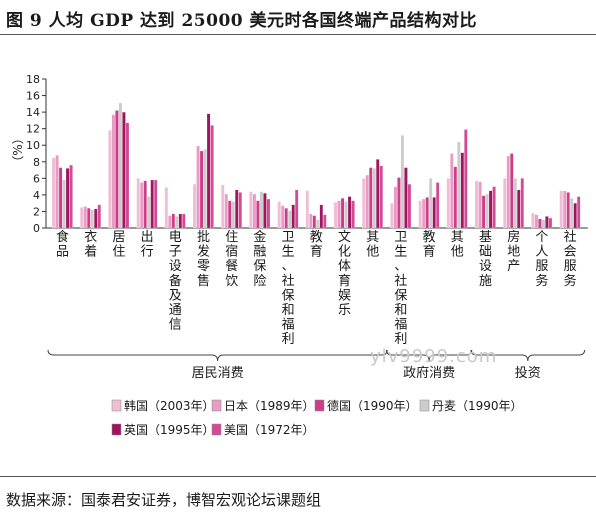 The height and width of the screenshot is (515, 596). What do you see at coordinates (175, 252) in the screenshot?
I see `x-tick-label: 子` at bounding box center [175, 252].